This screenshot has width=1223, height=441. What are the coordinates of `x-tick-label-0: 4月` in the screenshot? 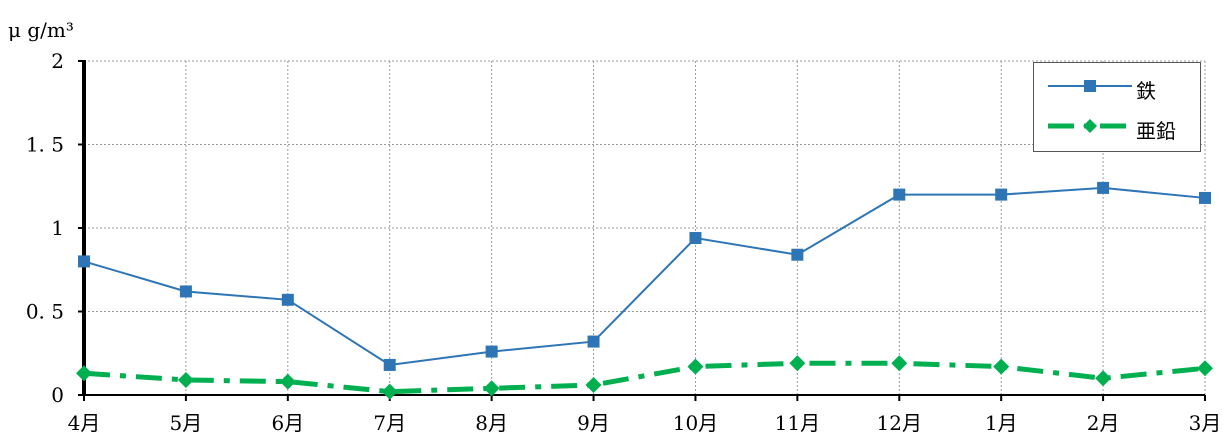 It's located at (84, 423).